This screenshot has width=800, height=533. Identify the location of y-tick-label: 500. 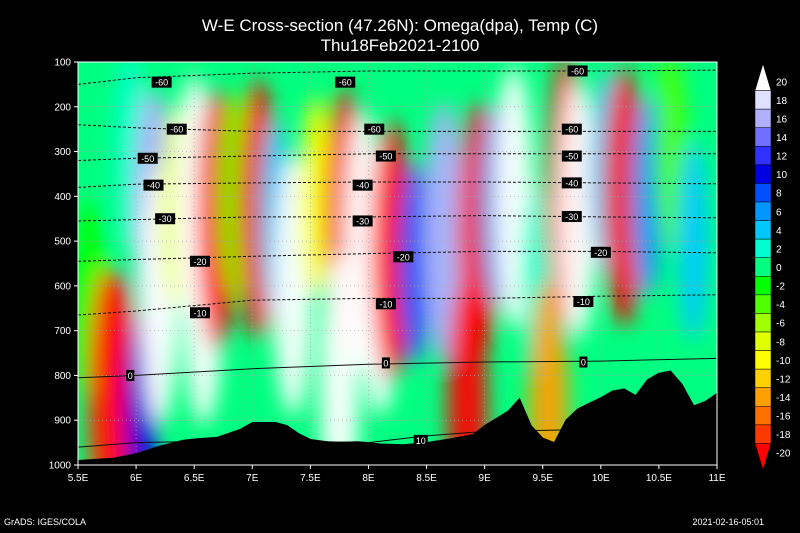
(62, 242).